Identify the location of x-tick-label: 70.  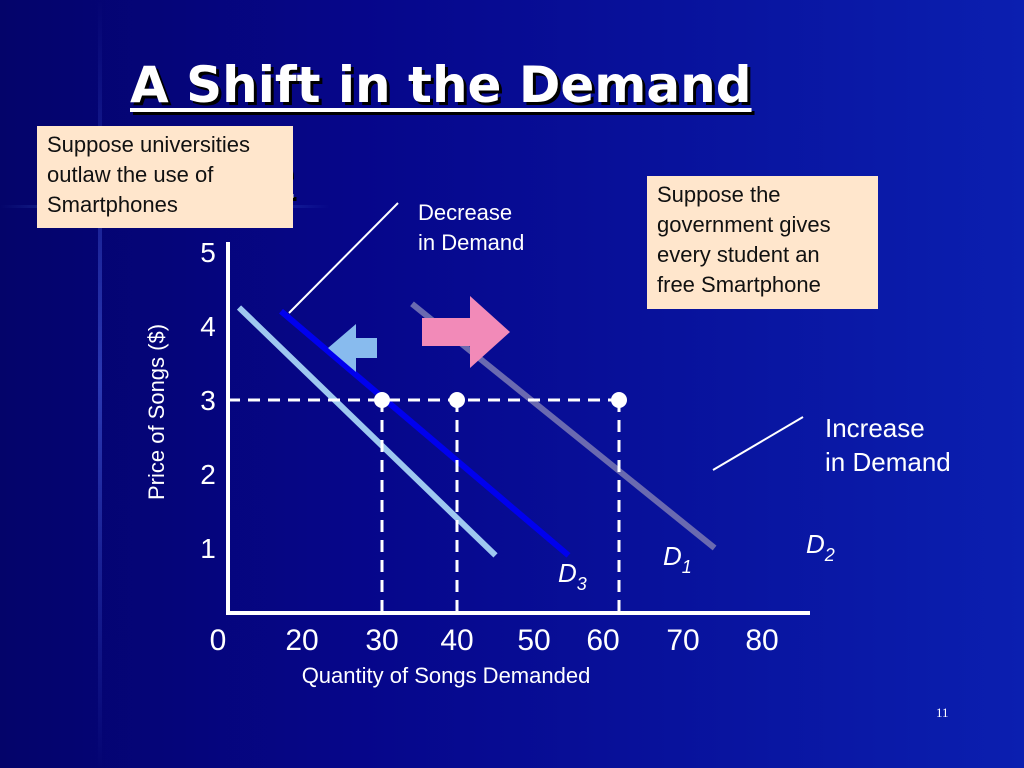
(682, 640).